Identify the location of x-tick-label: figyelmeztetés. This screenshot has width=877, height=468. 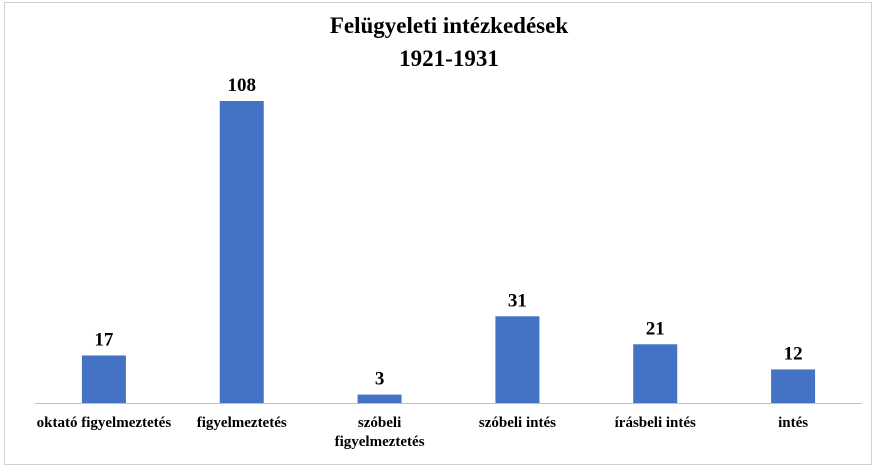
(241, 423).